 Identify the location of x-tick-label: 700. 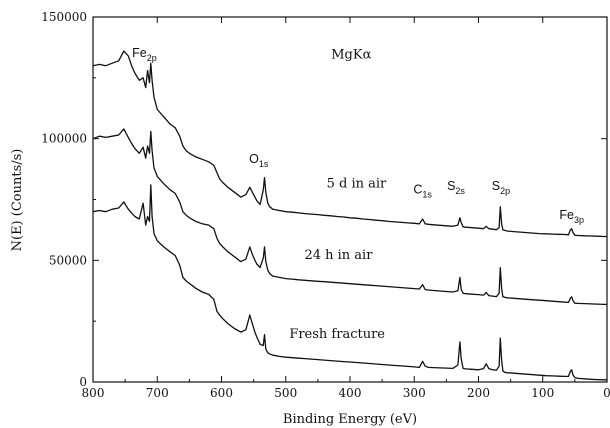
(157, 393).